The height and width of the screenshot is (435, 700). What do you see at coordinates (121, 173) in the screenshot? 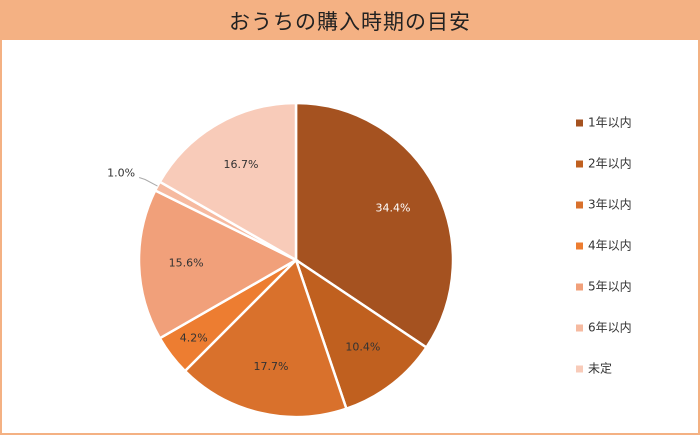
I see `data-label-6: 1.0%` at bounding box center [121, 173].